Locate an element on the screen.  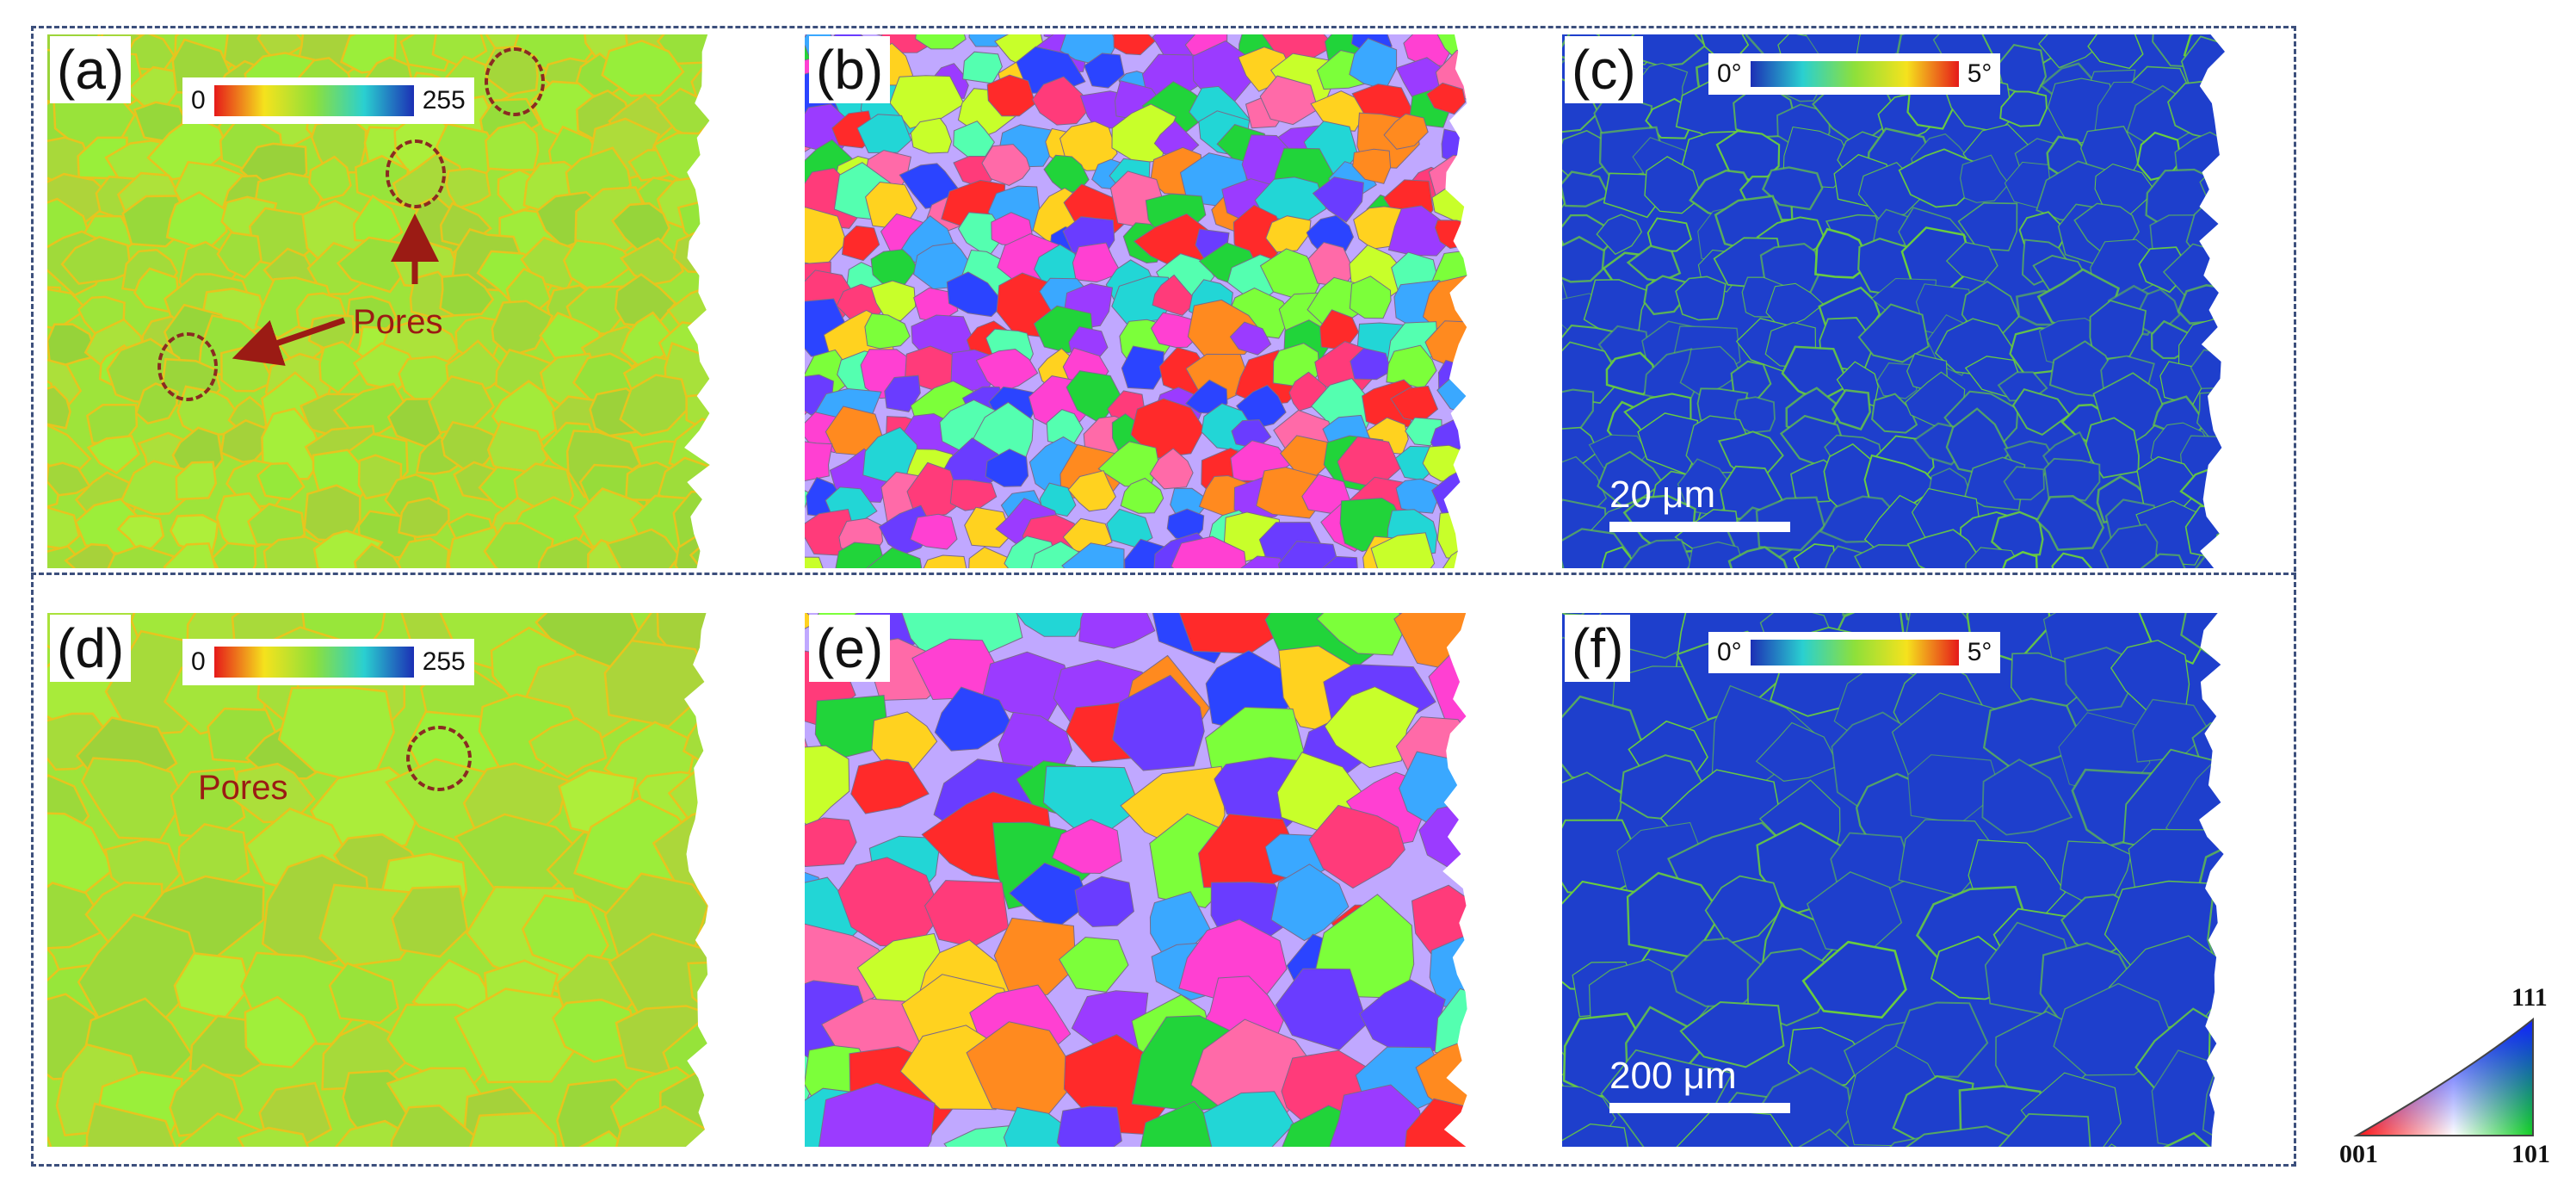
panel-c-colorbar: 0° 5° is located at coordinates (1854, 74).